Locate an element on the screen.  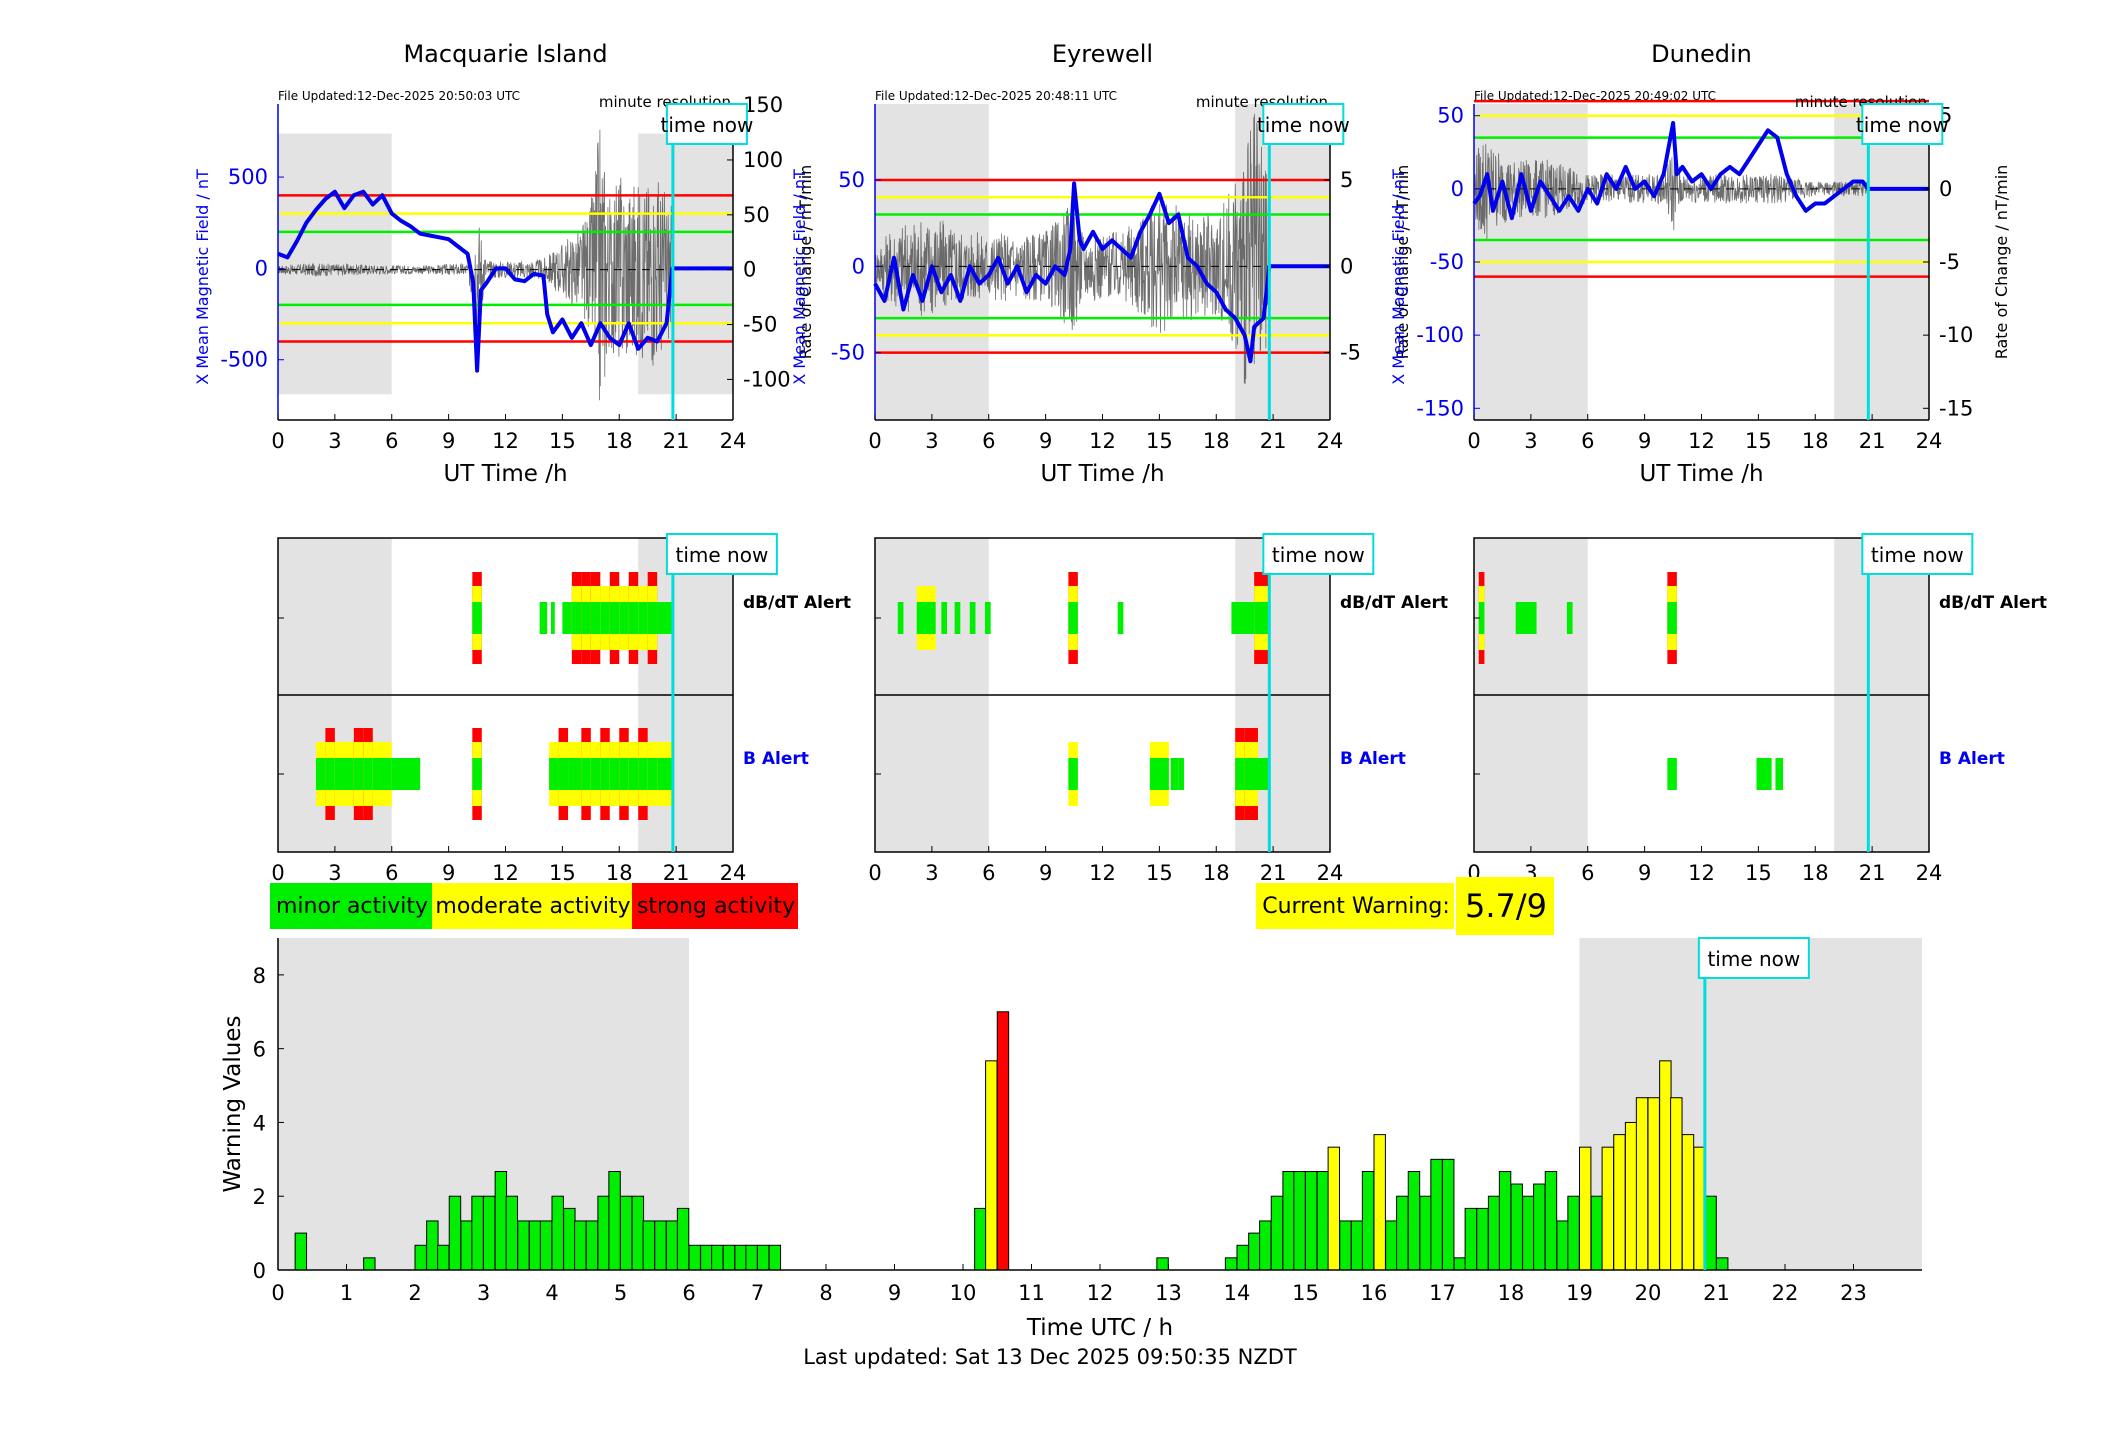
legend-minor-activity: minor activity is located at coordinates (352, 906).